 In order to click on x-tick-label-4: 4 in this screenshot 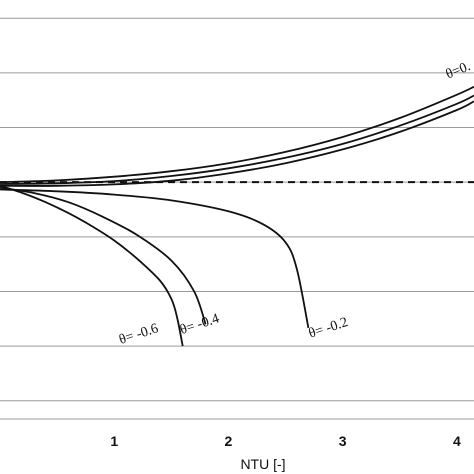, I will do `click(457, 441)`.